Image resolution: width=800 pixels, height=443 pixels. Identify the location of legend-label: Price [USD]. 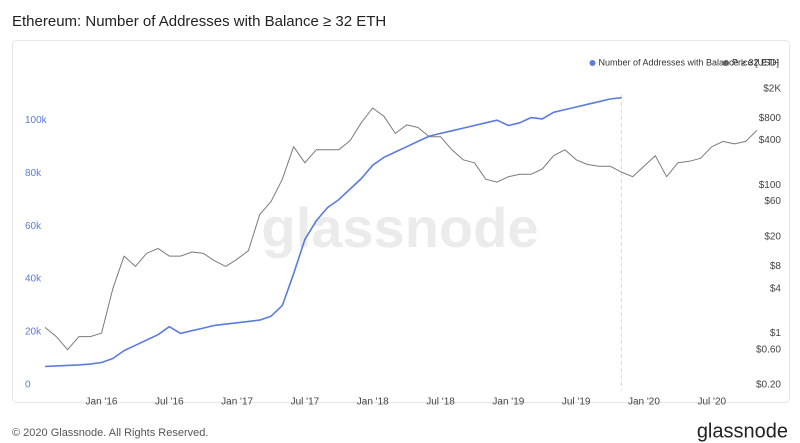
(755, 62).